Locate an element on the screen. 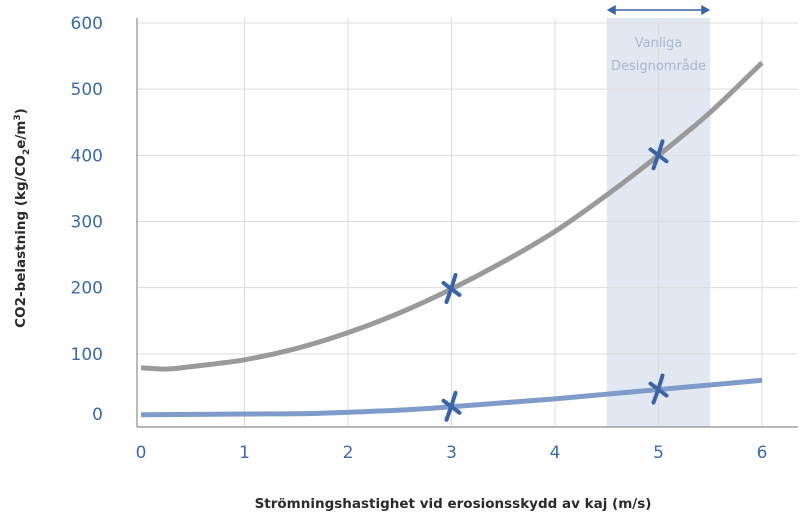  y-tick-label: 200 is located at coordinates (87, 289).